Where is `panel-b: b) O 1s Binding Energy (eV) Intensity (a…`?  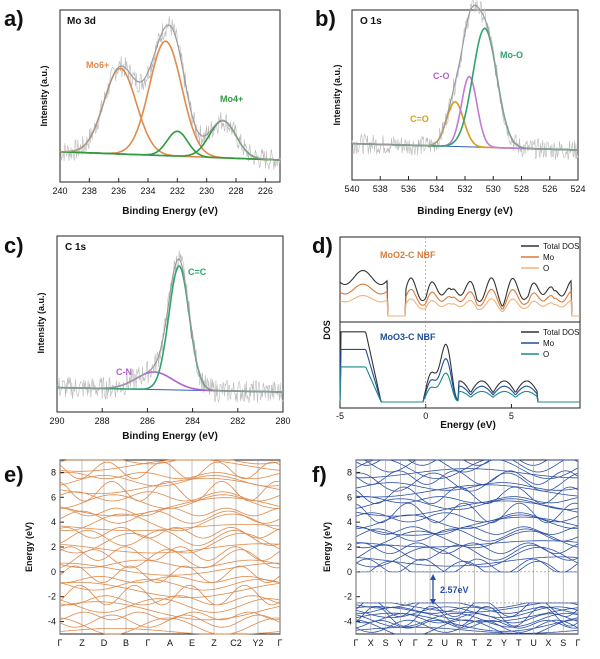
panel-b: b) O 1s Binding Energy (eV) Intensity (a… is located at coordinates (450, 108).